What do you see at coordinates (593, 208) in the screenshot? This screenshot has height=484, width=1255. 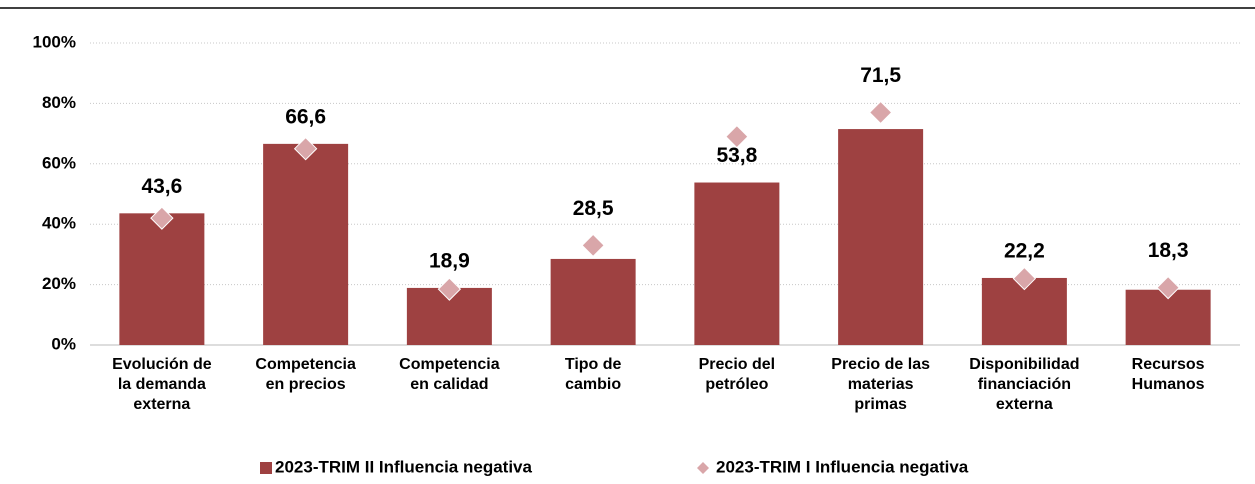 I see `value-label: 28,5` at bounding box center [593, 208].